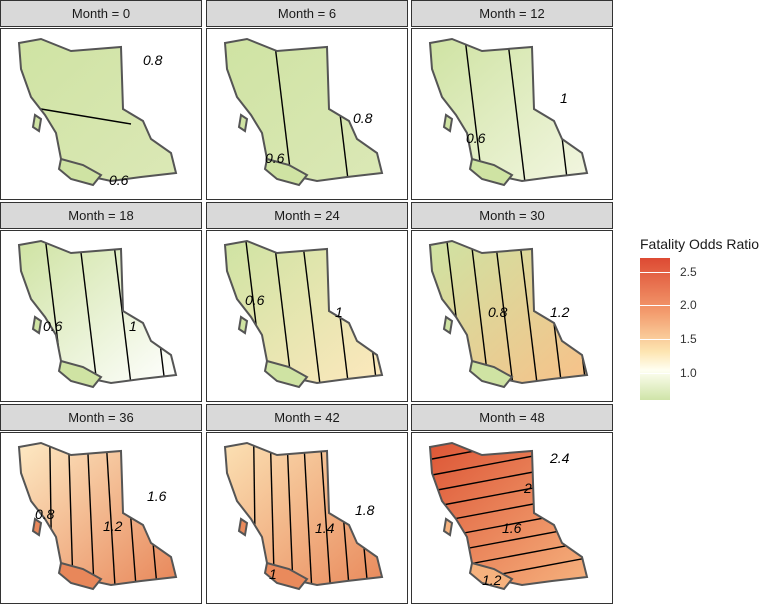 This screenshot has height=610, width=778. I want to click on map-svg: 0.8 1.2, so click(508, 314).